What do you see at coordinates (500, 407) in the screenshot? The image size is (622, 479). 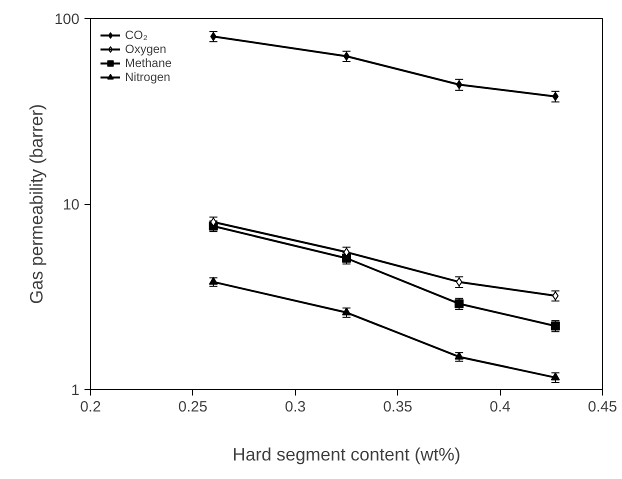 I see `x-tick-label: 0.4` at bounding box center [500, 407].